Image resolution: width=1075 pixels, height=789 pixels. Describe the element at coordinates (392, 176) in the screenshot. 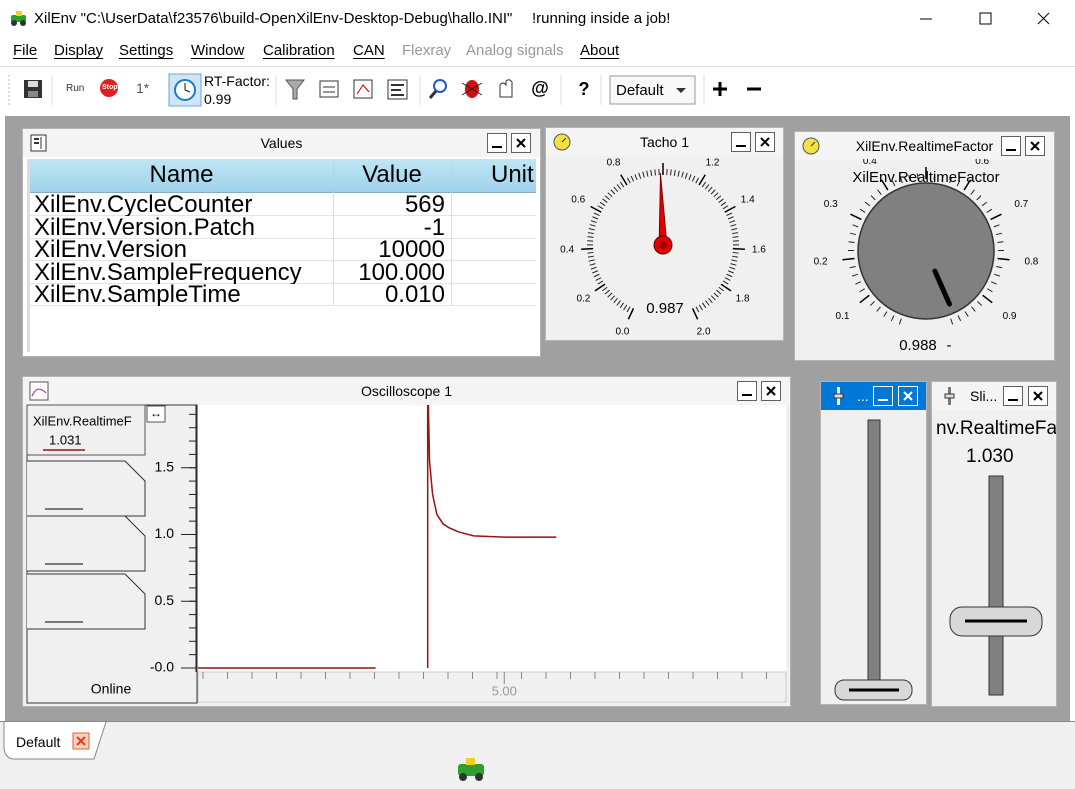

I see `column-header: Value` at that location.